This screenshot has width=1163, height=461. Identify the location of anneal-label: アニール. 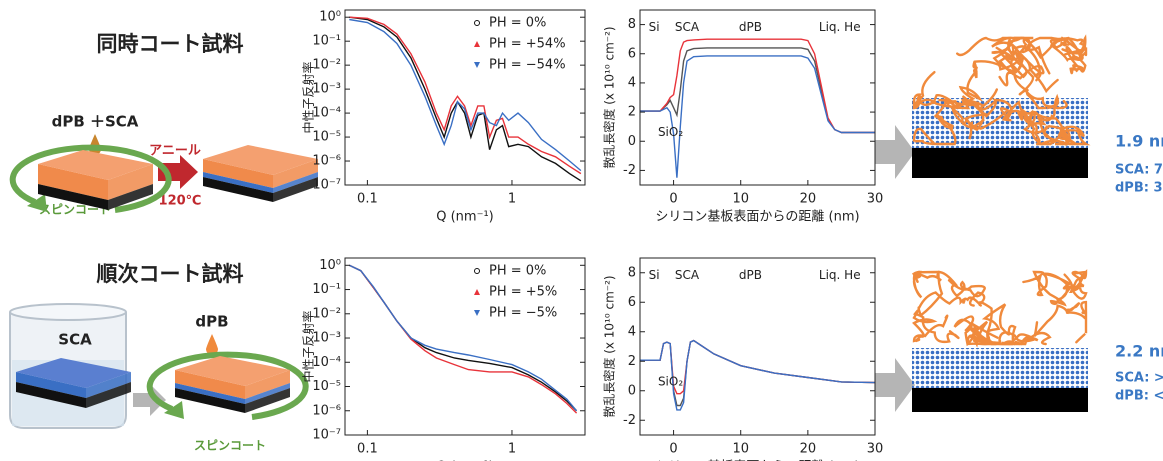
(175, 151).